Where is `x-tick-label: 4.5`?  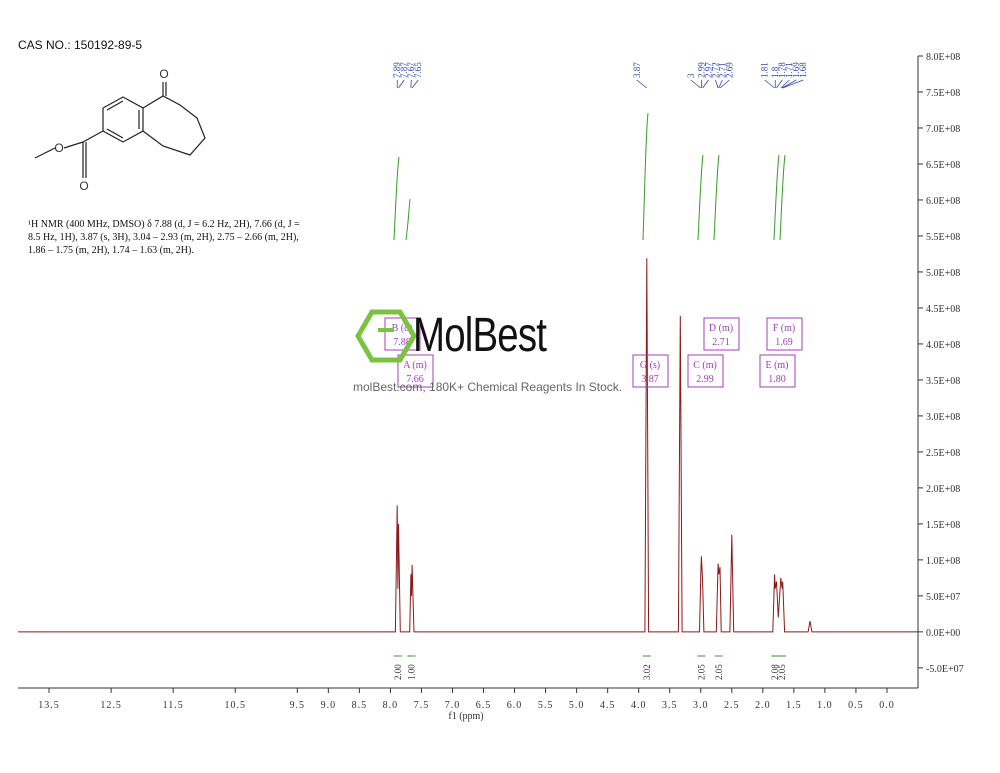
x-tick-label: 4.5 is located at coordinates (608, 705).